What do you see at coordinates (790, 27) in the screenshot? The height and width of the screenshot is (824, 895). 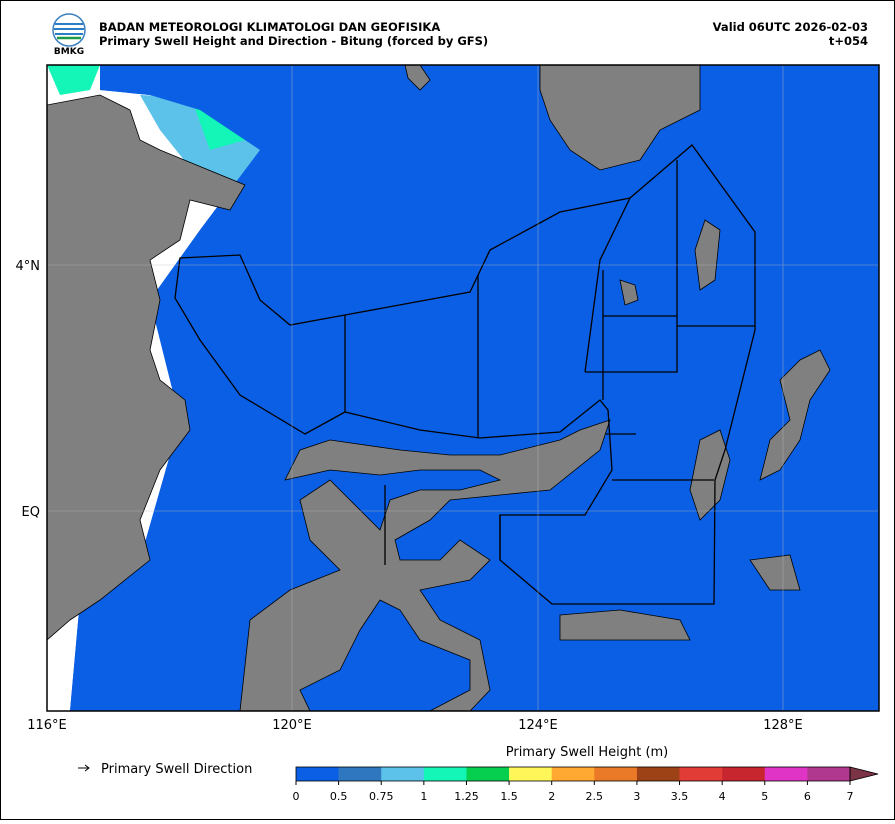 I see `valid-time: Valid 06UTC 2026-02-03` at bounding box center [790, 27].